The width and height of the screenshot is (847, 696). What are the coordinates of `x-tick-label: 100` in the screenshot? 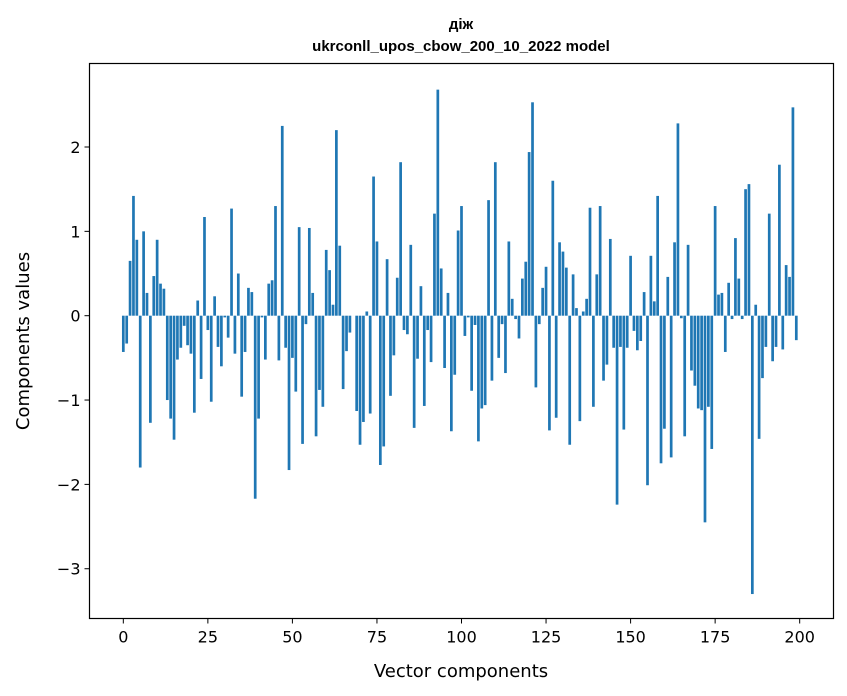 It's located at (461, 637).